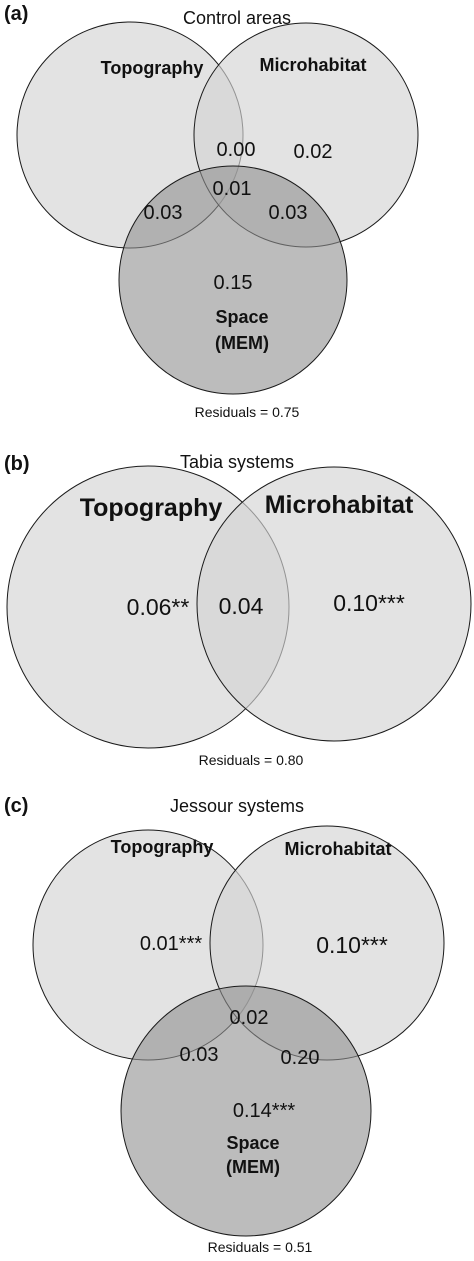 This screenshot has width=474, height=1261. I want to click on panel-c-space-label-line1: Space, so click(252, 1143).